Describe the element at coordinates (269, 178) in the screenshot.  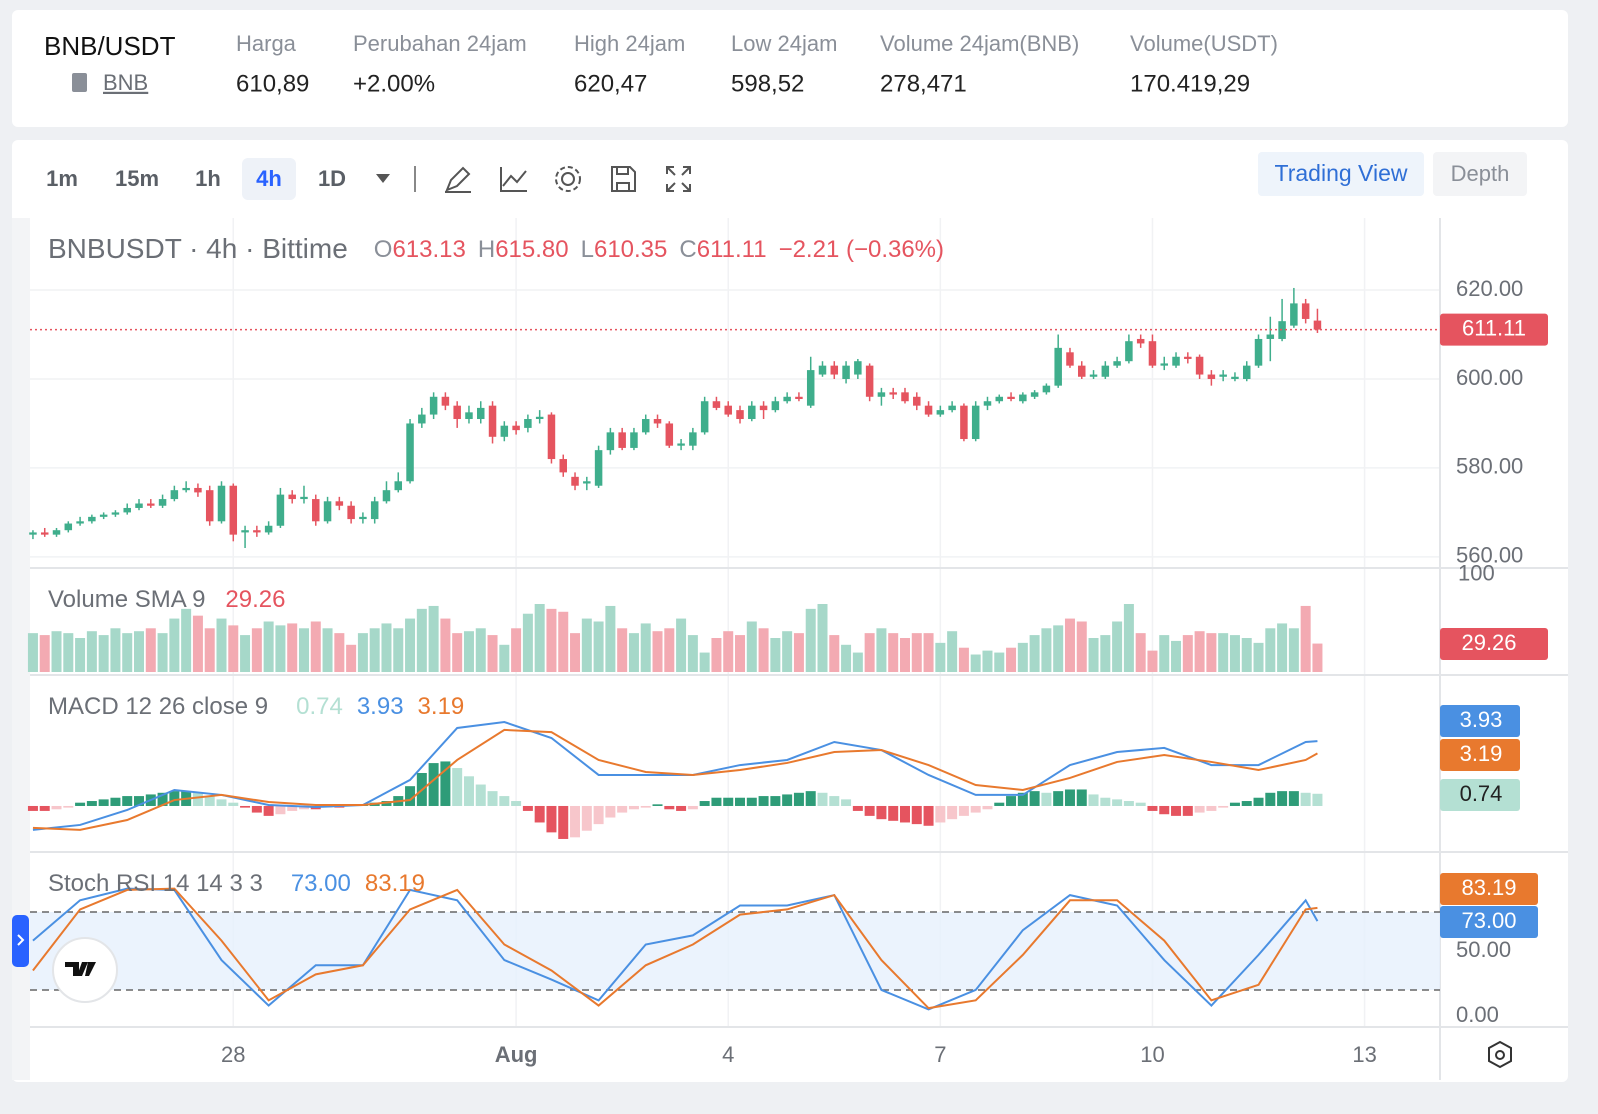
I see `interval: 4h` at that location.